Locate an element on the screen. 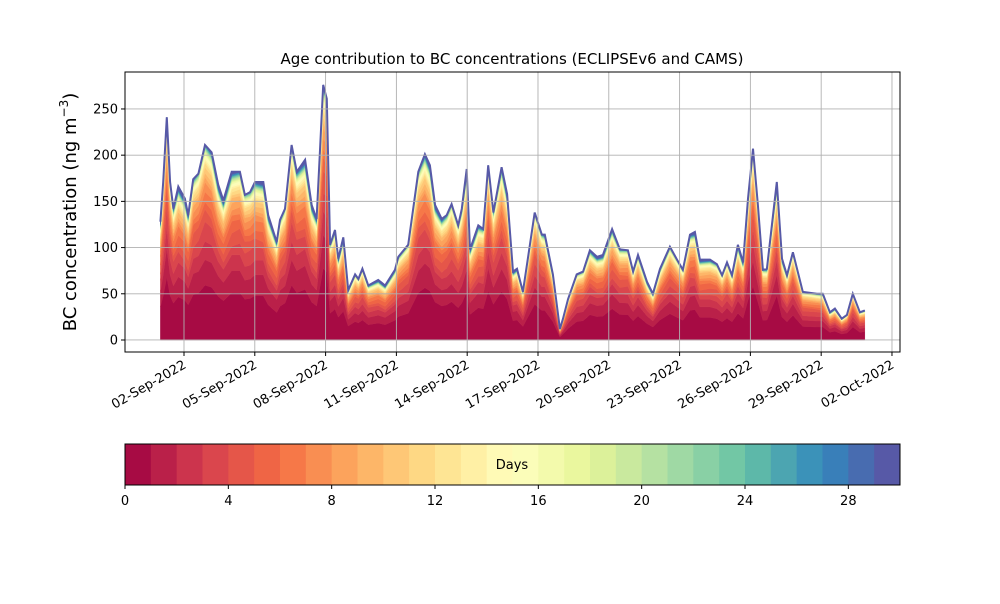 This screenshot has height=604, width=1000. x-tick-label: 23-Sep-2022 is located at coordinates (645, 385).